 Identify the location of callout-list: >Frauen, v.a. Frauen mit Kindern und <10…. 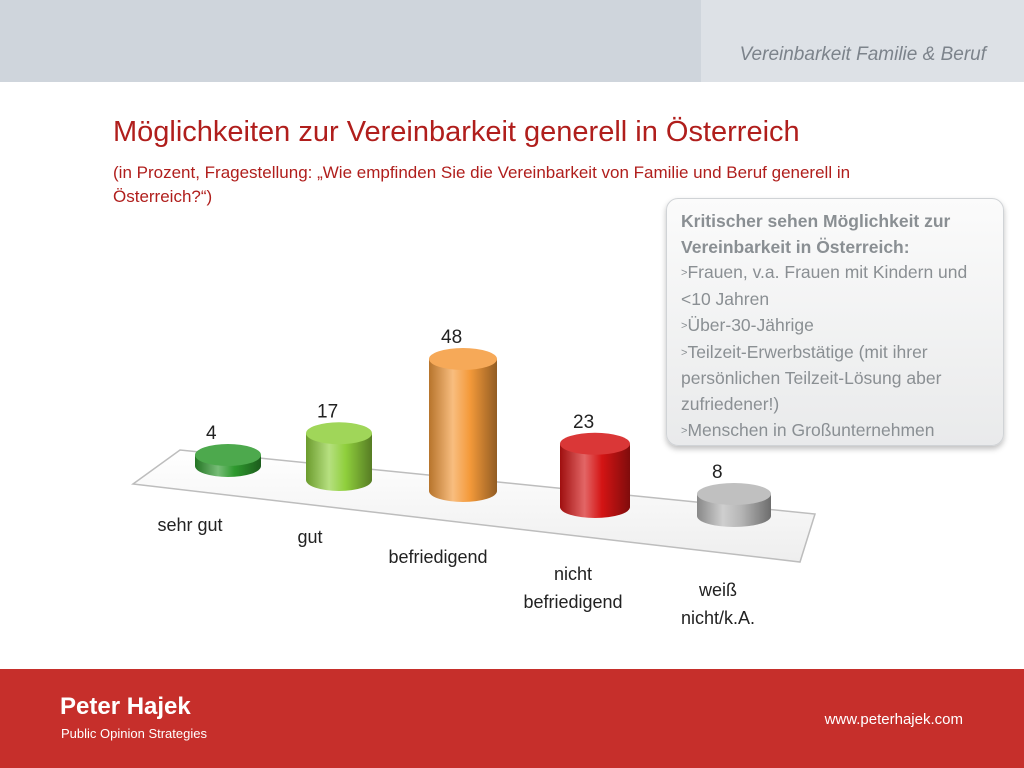
(835, 352).